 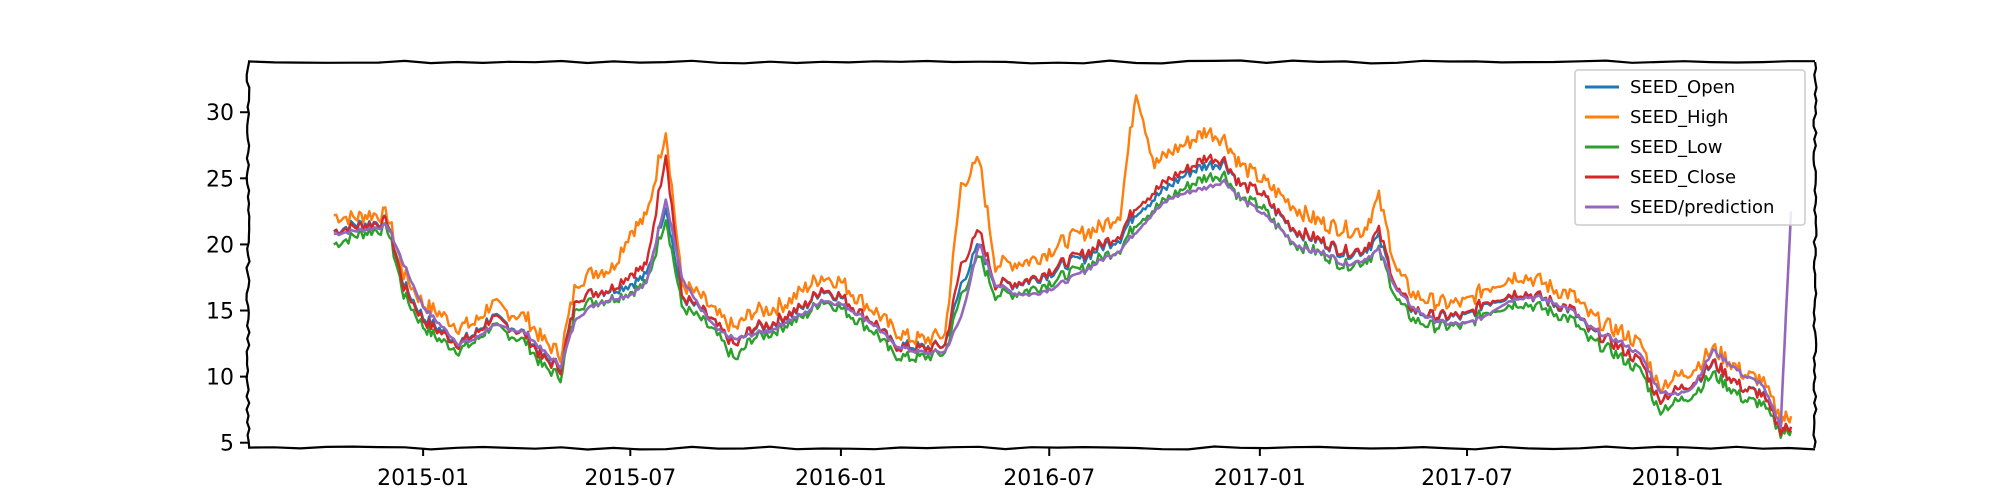 I want to click on y-tick-label: 10, so click(x=220, y=378).